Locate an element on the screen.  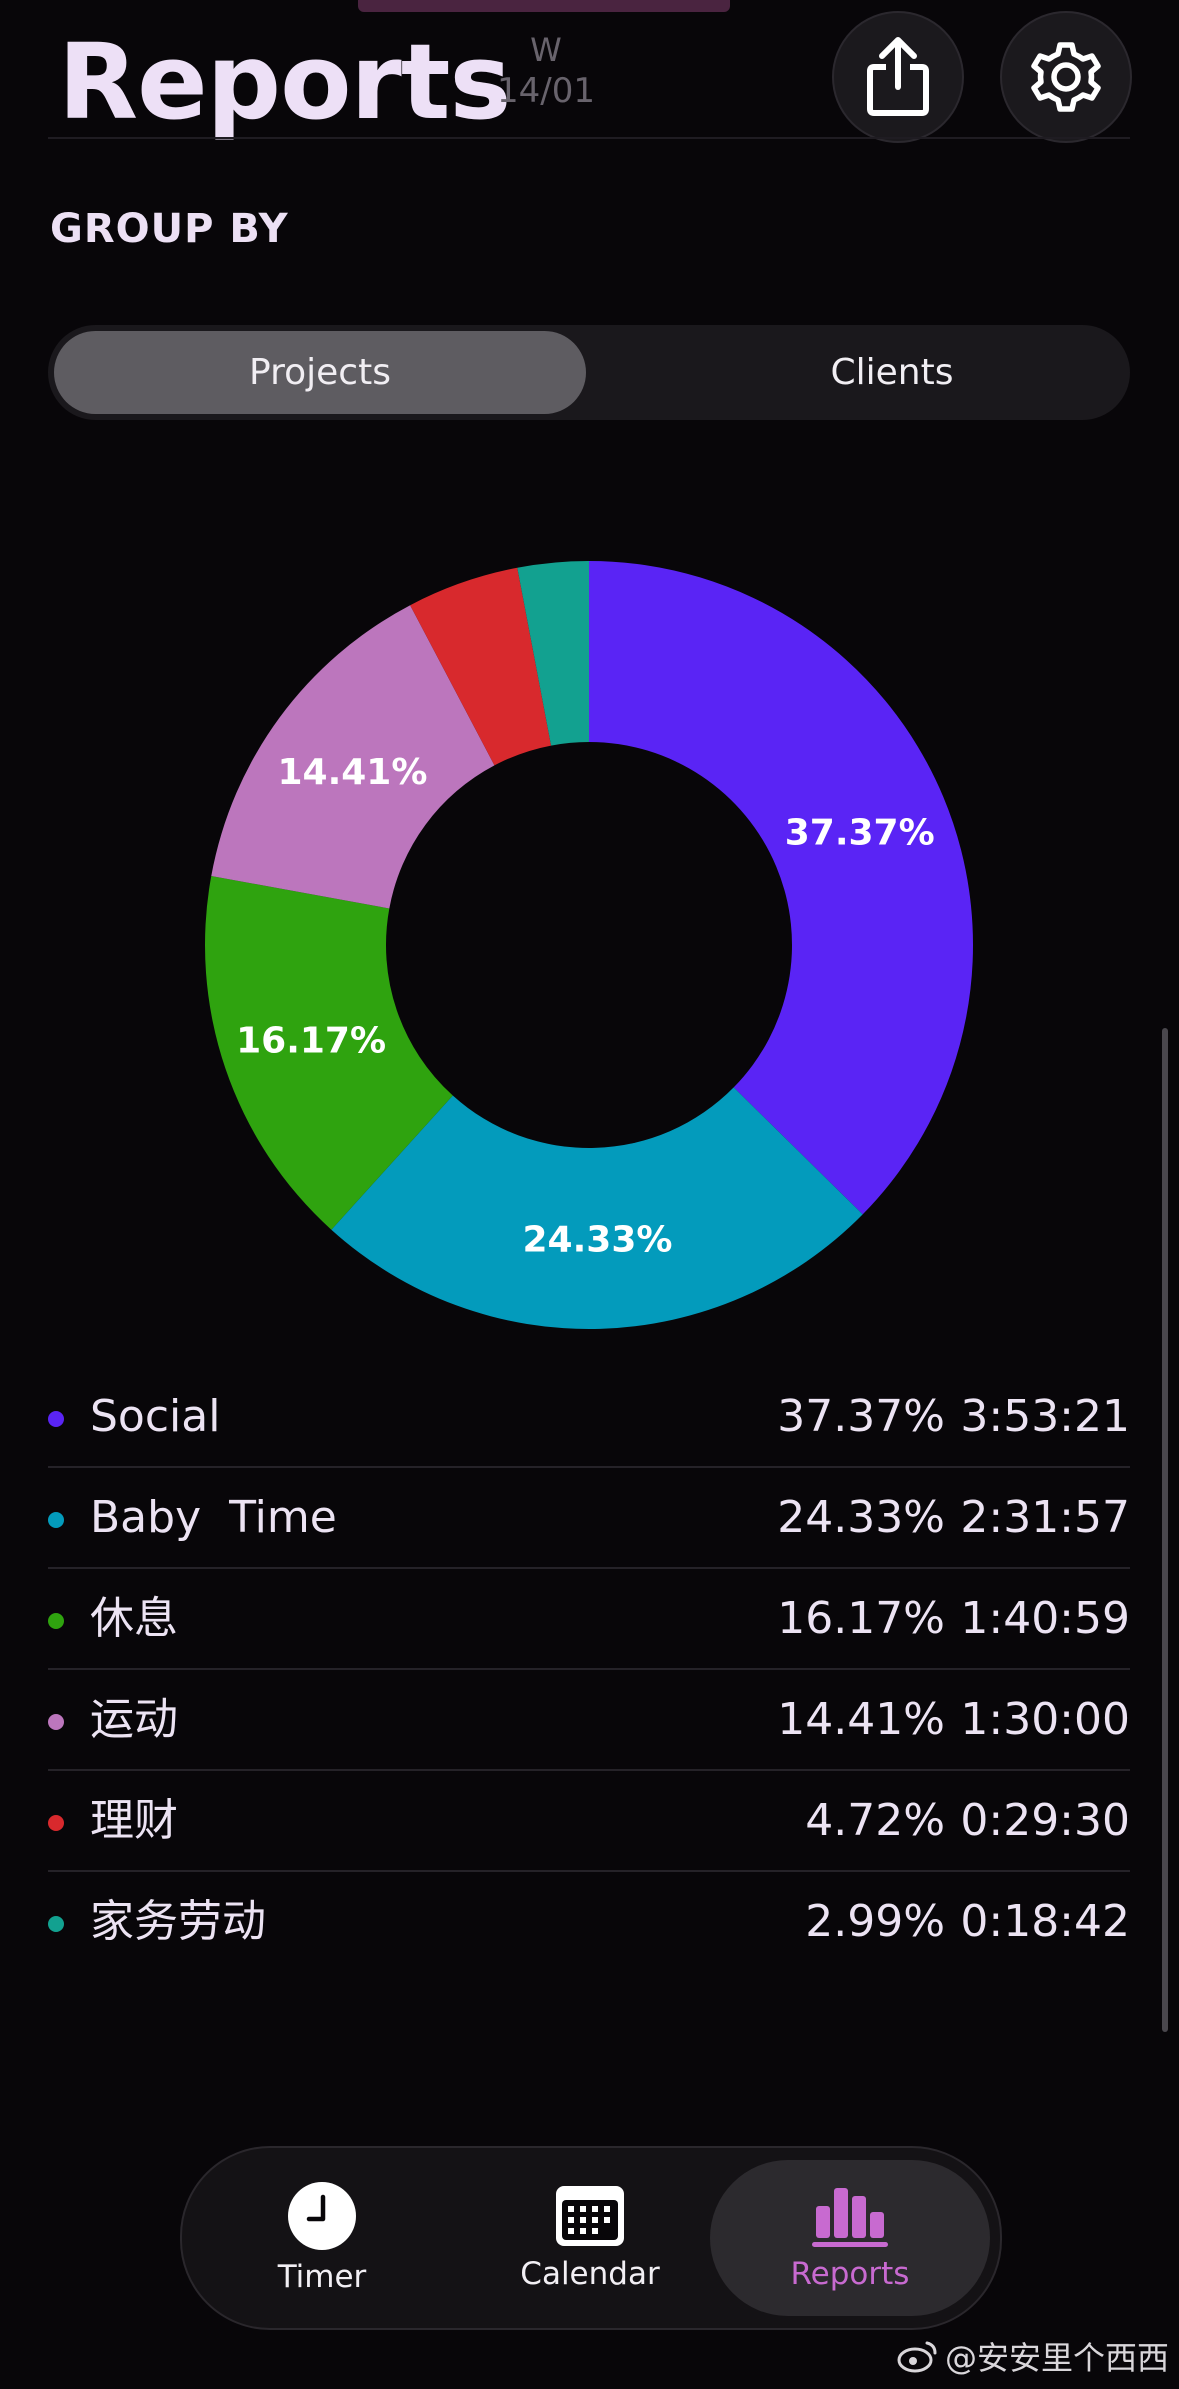
legend-name: Baby Time is located at coordinates (213, 1517).